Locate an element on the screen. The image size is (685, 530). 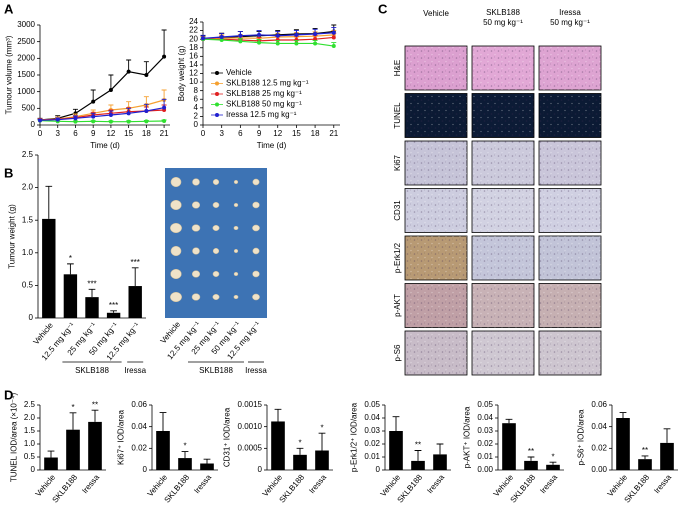
y-tick-label: 1.5 is located at coordinates (30, 430).